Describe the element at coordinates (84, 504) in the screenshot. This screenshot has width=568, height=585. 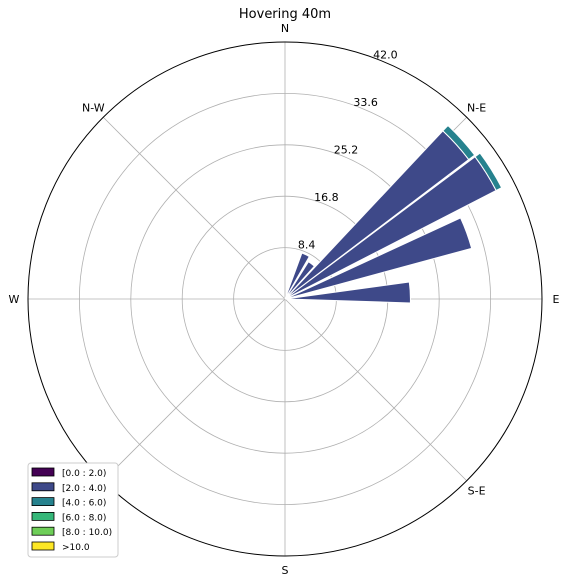
I see `legend-entry: [4.0 : 6.0)` at that location.